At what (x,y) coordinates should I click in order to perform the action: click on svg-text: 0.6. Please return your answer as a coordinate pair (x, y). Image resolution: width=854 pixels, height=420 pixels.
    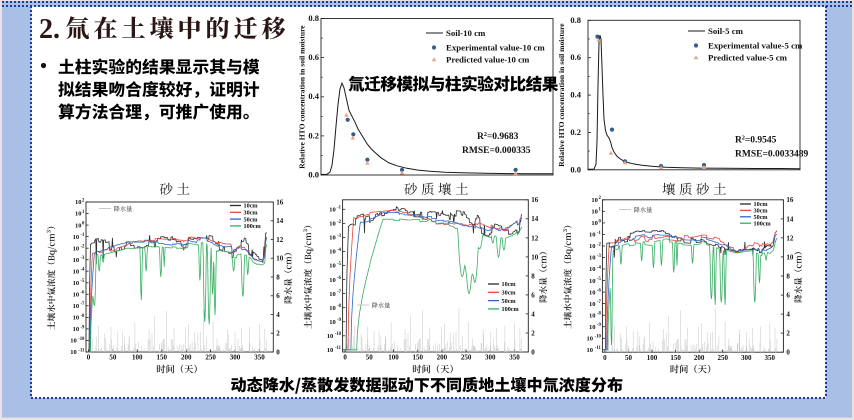
    Looking at the image, I should click on (313, 57).